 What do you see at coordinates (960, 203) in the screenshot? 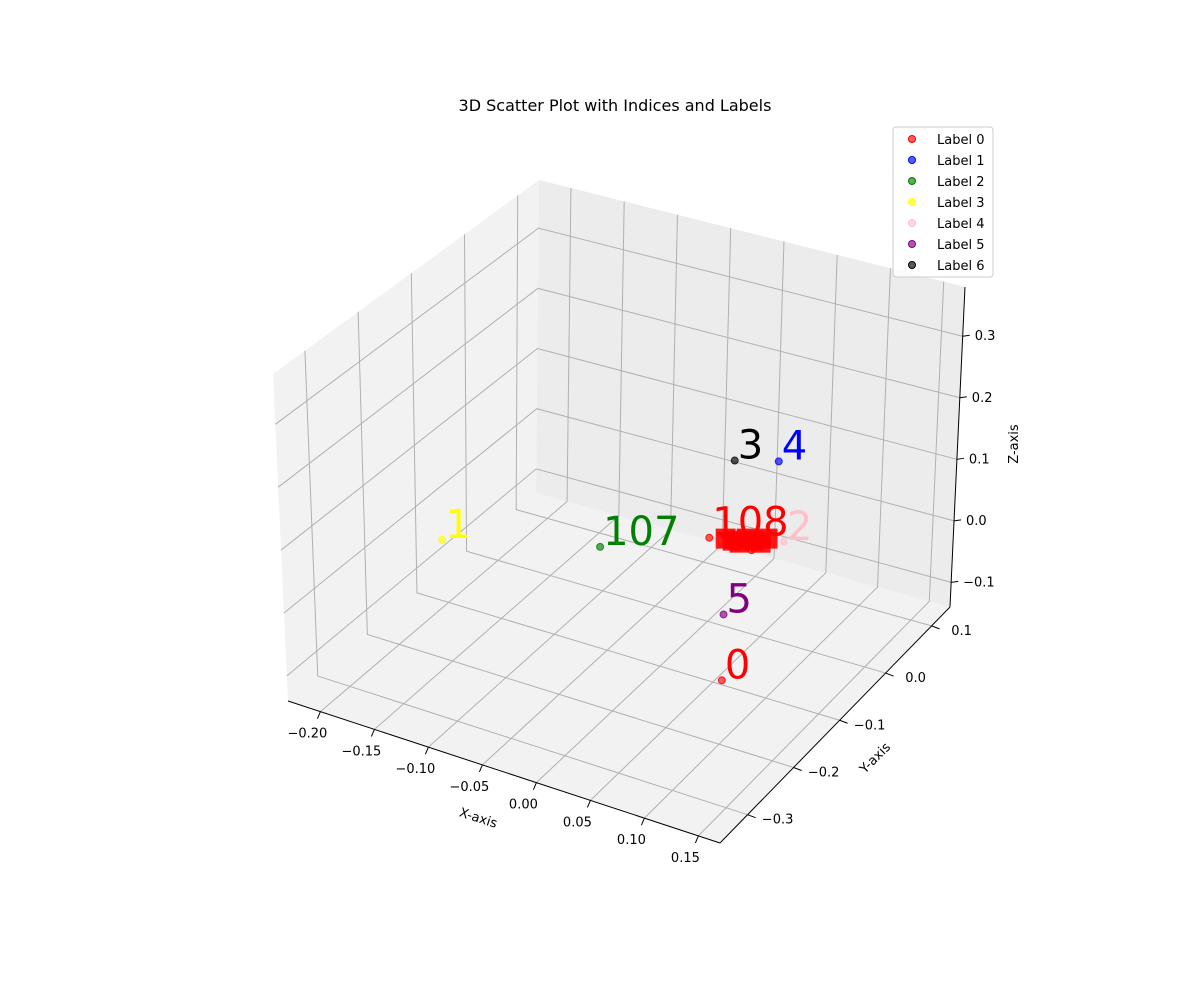
I see `legend-entry: Label 3` at bounding box center [960, 203].